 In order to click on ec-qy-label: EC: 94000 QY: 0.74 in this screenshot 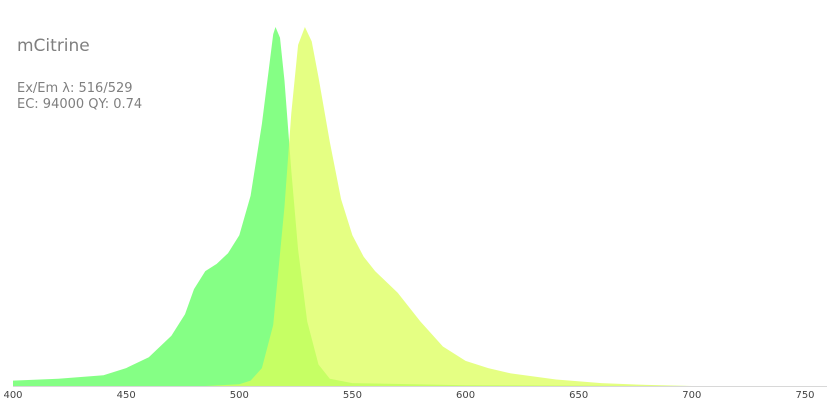, I will do `click(80, 104)`.